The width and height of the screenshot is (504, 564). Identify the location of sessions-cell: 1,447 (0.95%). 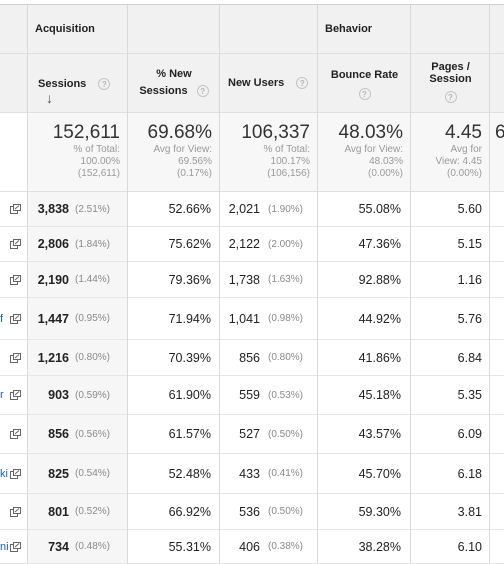
(78, 318).